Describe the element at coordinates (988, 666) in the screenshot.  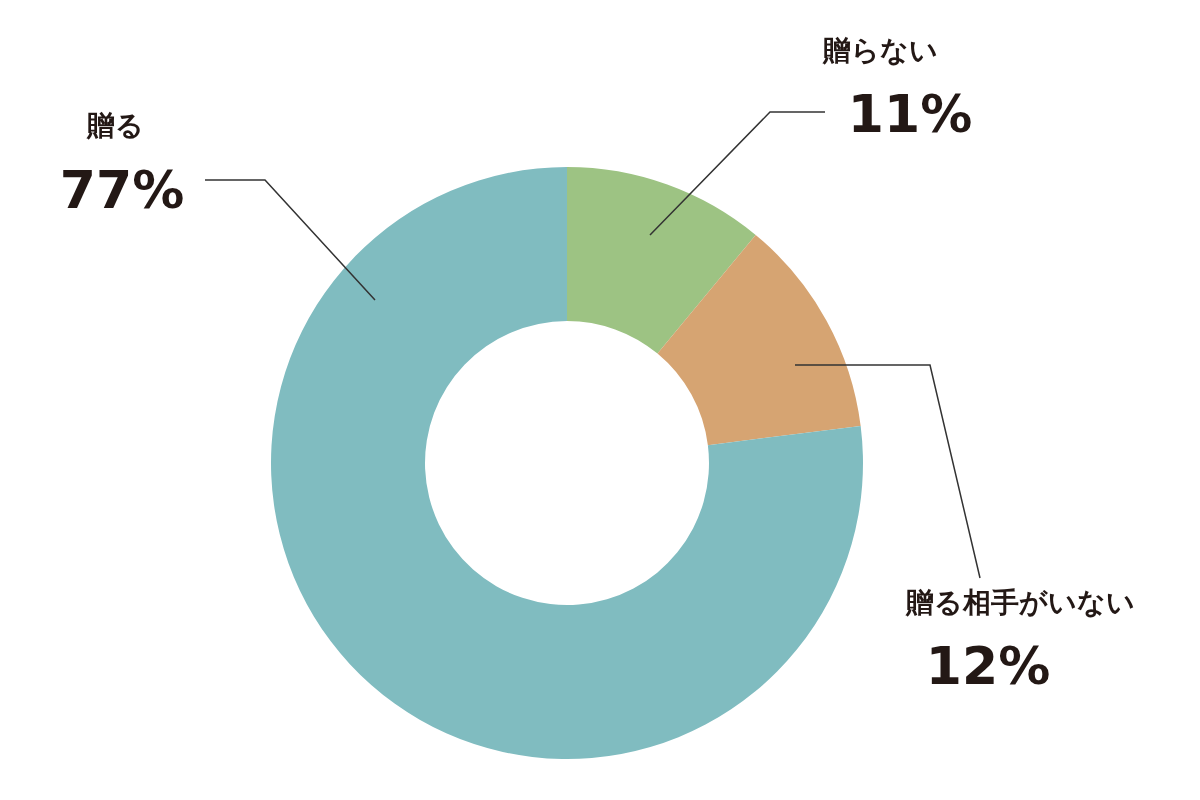
I see `data-label: 12%` at that location.